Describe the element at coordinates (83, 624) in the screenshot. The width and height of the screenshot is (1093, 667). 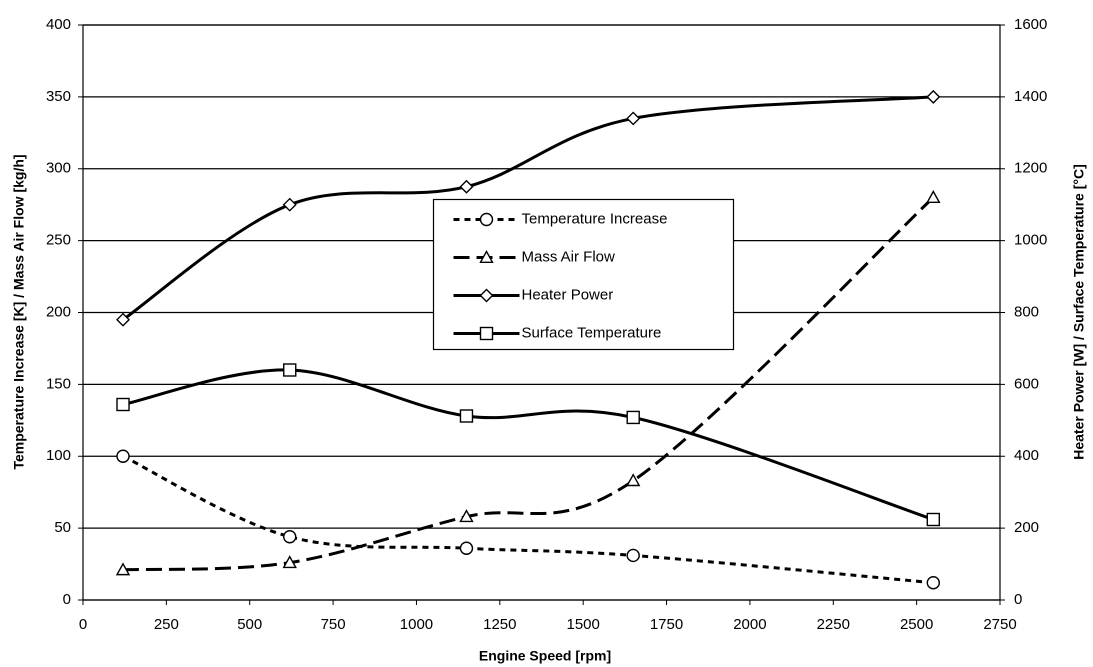
I see `x-tick-label: 0` at that location.